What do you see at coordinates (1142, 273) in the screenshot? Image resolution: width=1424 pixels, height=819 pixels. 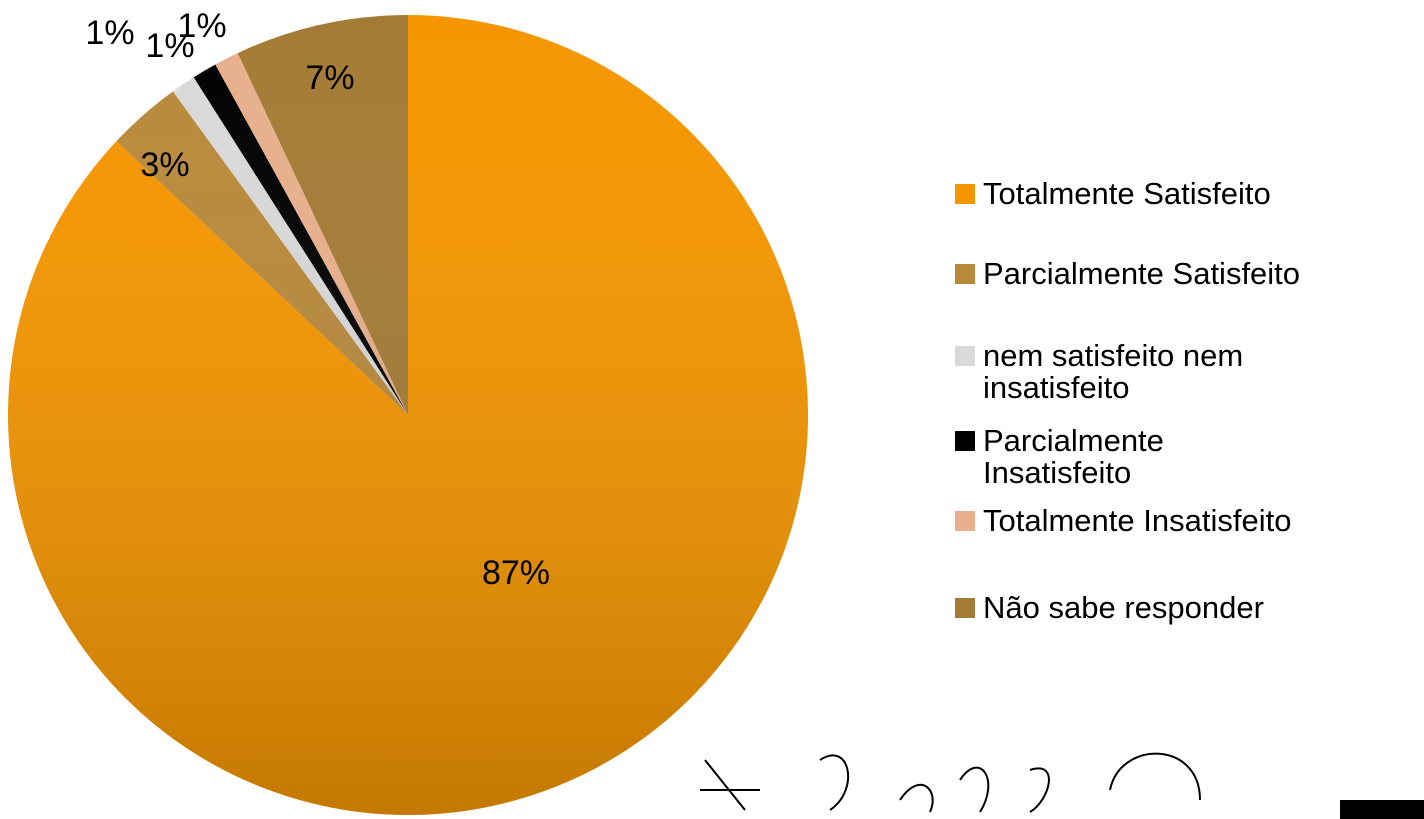 I see `legend-label: Parcialmente Satisfeito` at bounding box center [1142, 273].